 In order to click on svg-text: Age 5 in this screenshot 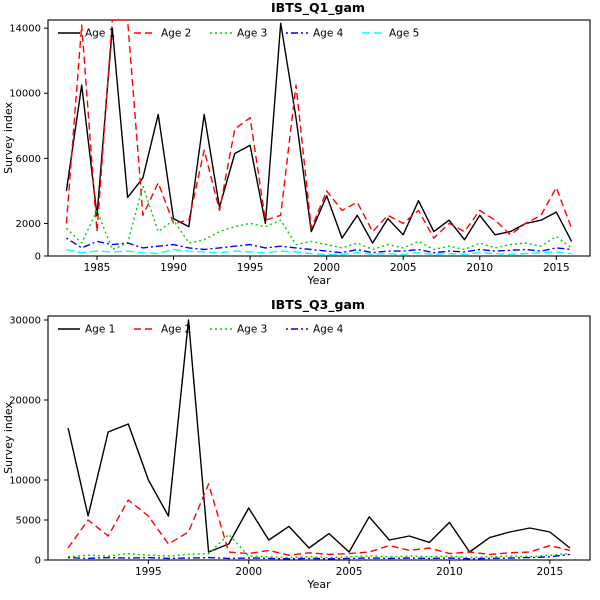, I will do `click(404, 34)`.